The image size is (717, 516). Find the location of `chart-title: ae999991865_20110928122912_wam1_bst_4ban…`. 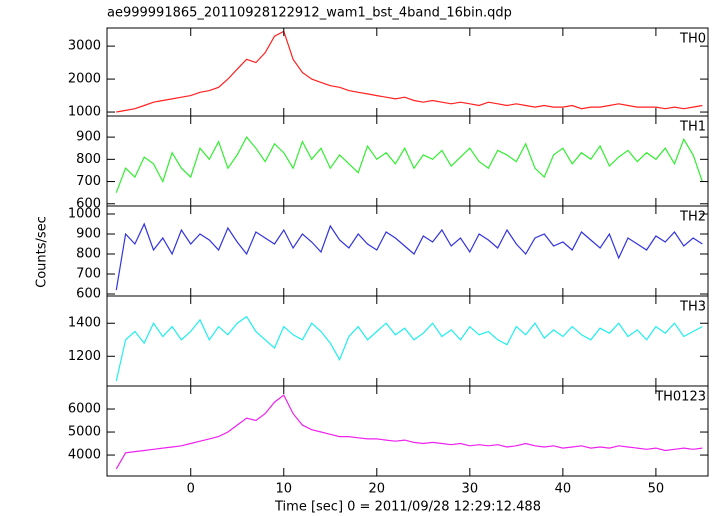

chart-title: ae999991865_20110928122912_wam1_bst_4ban… is located at coordinates (309, 13).